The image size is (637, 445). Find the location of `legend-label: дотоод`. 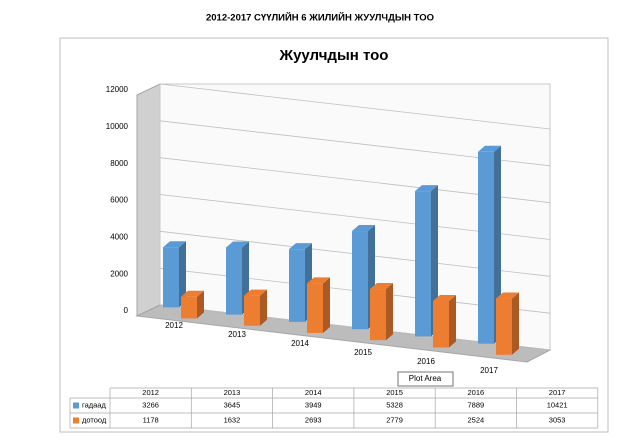

legend-label: дотоод is located at coordinates (94, 419).